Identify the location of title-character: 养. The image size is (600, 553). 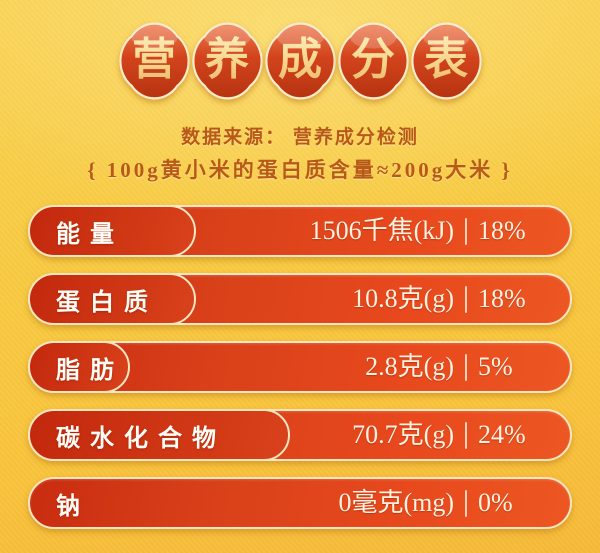
(227, 61).